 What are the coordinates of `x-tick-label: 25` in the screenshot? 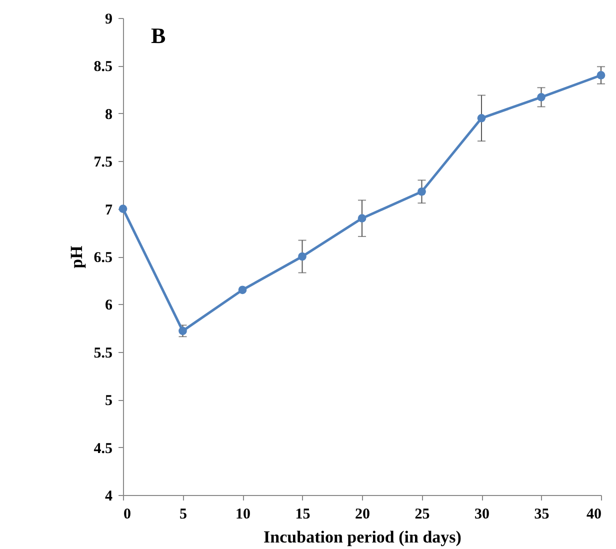 It's located at (422, 514).